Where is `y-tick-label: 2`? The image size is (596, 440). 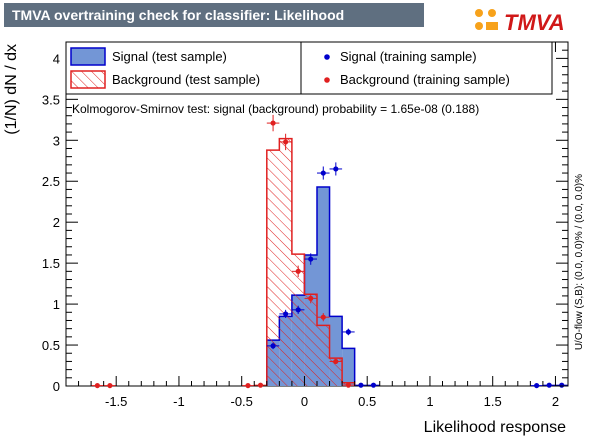
y-tick-label: 2 is located at coordinates (56, 222).